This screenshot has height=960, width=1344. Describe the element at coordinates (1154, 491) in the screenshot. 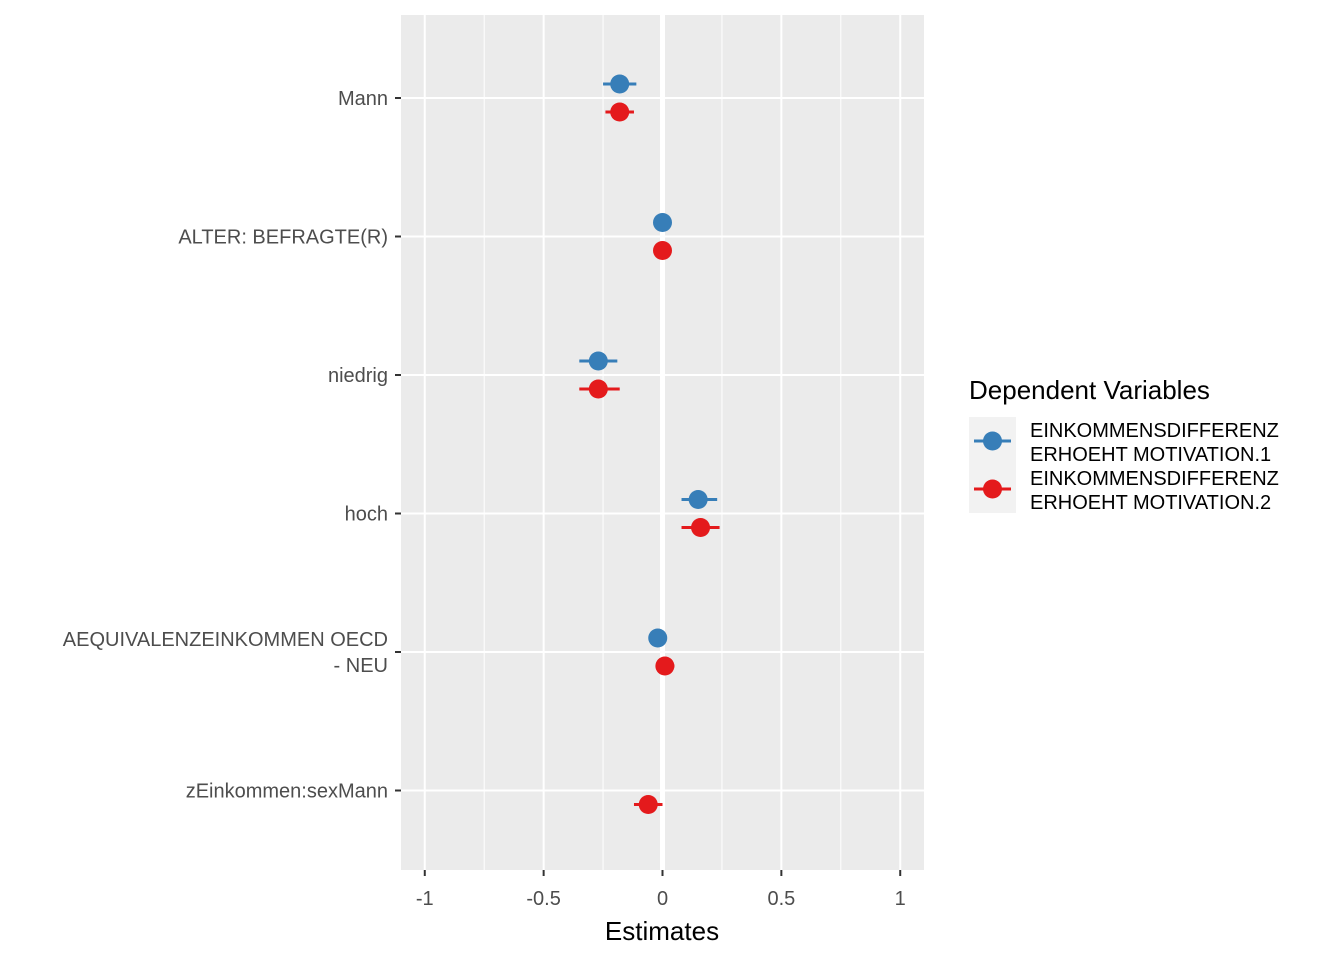

I see `legend-label: EINKOMMENSDIFFERENZ ERHOEHT MOTIVATION.2` at that location.